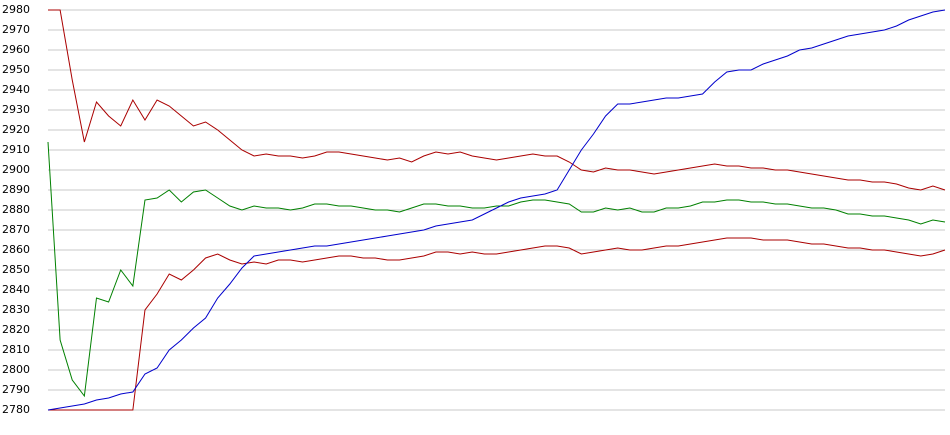 The width and height of the screenshot is (950, 435). Describe the element at coordinates (16, 109) in the screenshot. I see `y-tick-label: 2930` at that location.